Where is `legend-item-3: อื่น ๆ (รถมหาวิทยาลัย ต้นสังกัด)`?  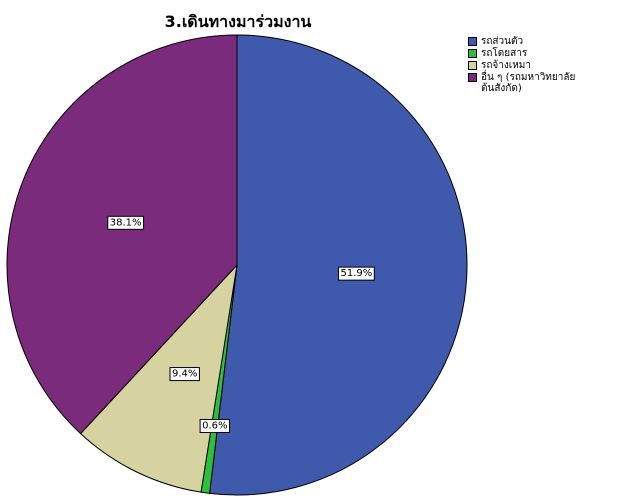 legend-item-3: อื่น ๆ (รถมหาวิทยาลัย ต้นสังกัด) is located at coordinates (546, 83).